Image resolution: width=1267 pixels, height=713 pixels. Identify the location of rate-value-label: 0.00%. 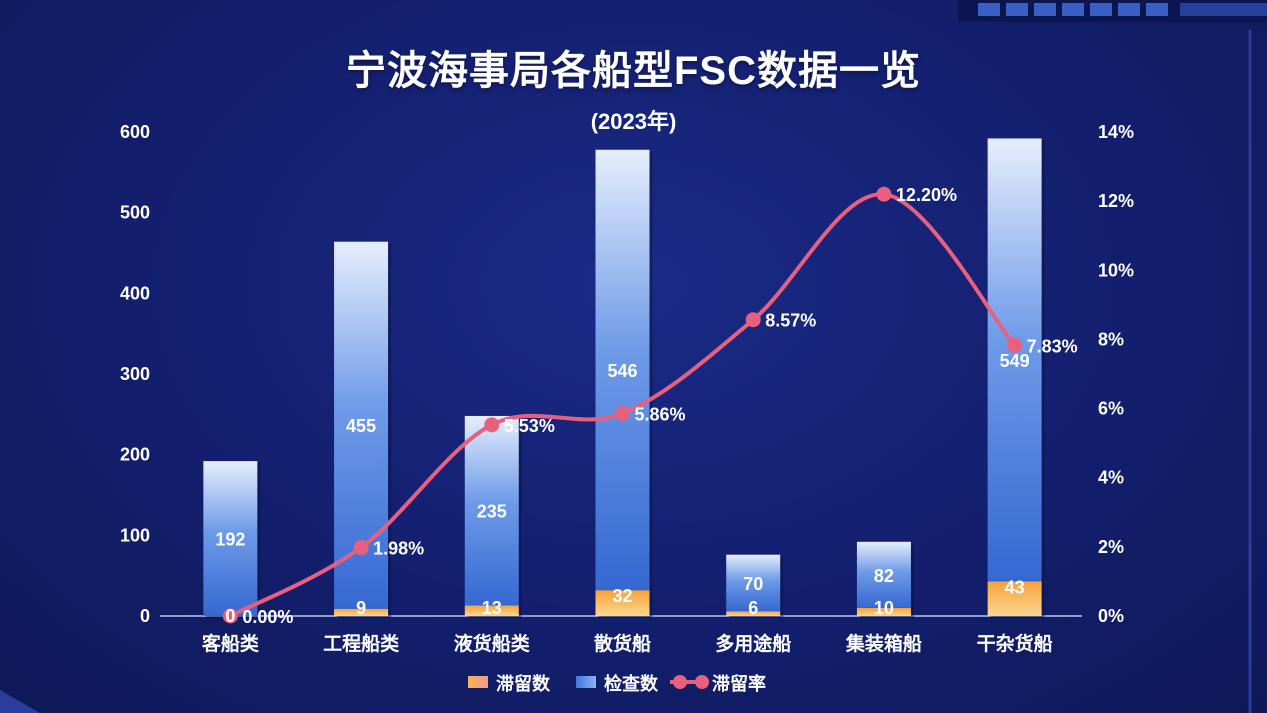
(267, 617).